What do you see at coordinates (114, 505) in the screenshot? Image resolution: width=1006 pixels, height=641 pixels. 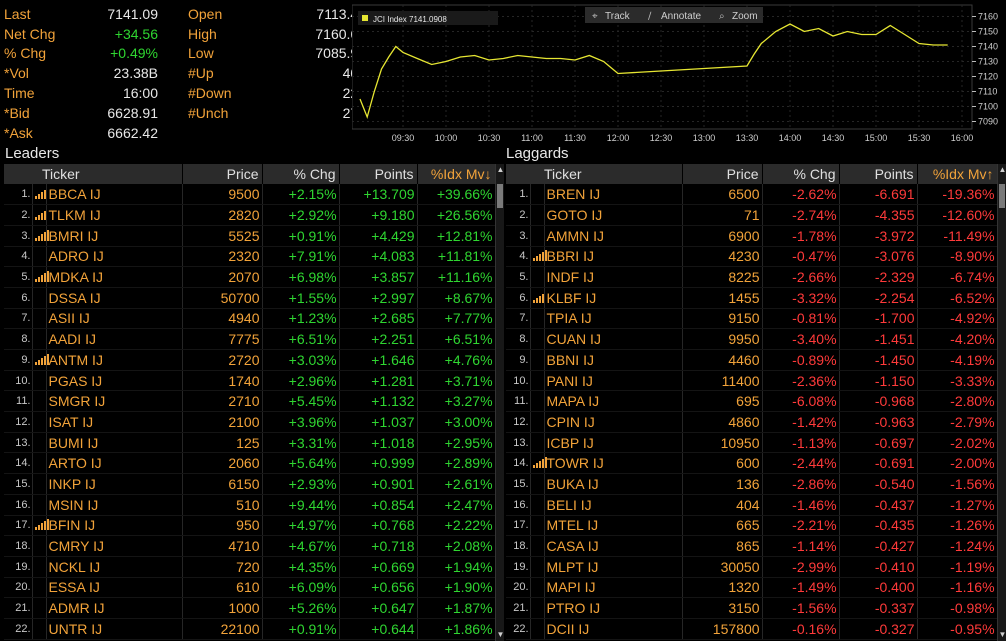 I see `ticker-cell: MSIN IJ` at bounding box center [114, 505].